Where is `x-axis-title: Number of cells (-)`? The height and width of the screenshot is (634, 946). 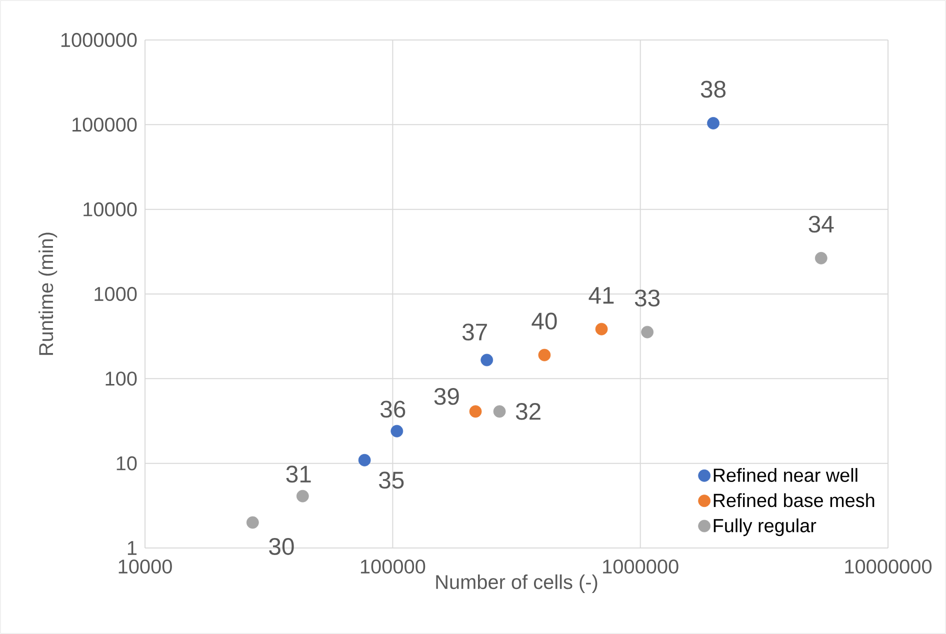 x-axis-title: Number of cells (-) is located at coordinates (517, 584).